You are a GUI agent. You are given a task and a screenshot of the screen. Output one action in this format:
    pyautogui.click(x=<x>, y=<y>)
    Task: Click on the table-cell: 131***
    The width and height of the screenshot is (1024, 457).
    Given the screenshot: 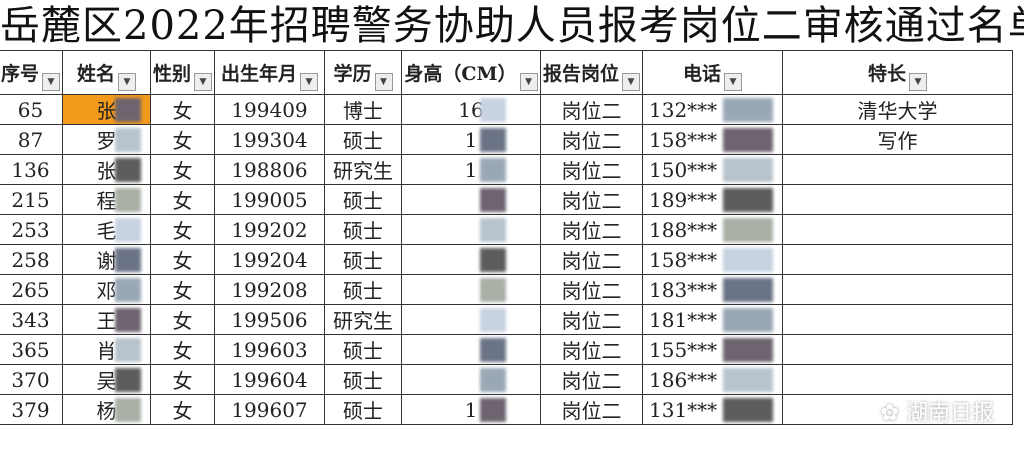 What is the action you would take?
    pyautogui.click(x=712, y=409)
    